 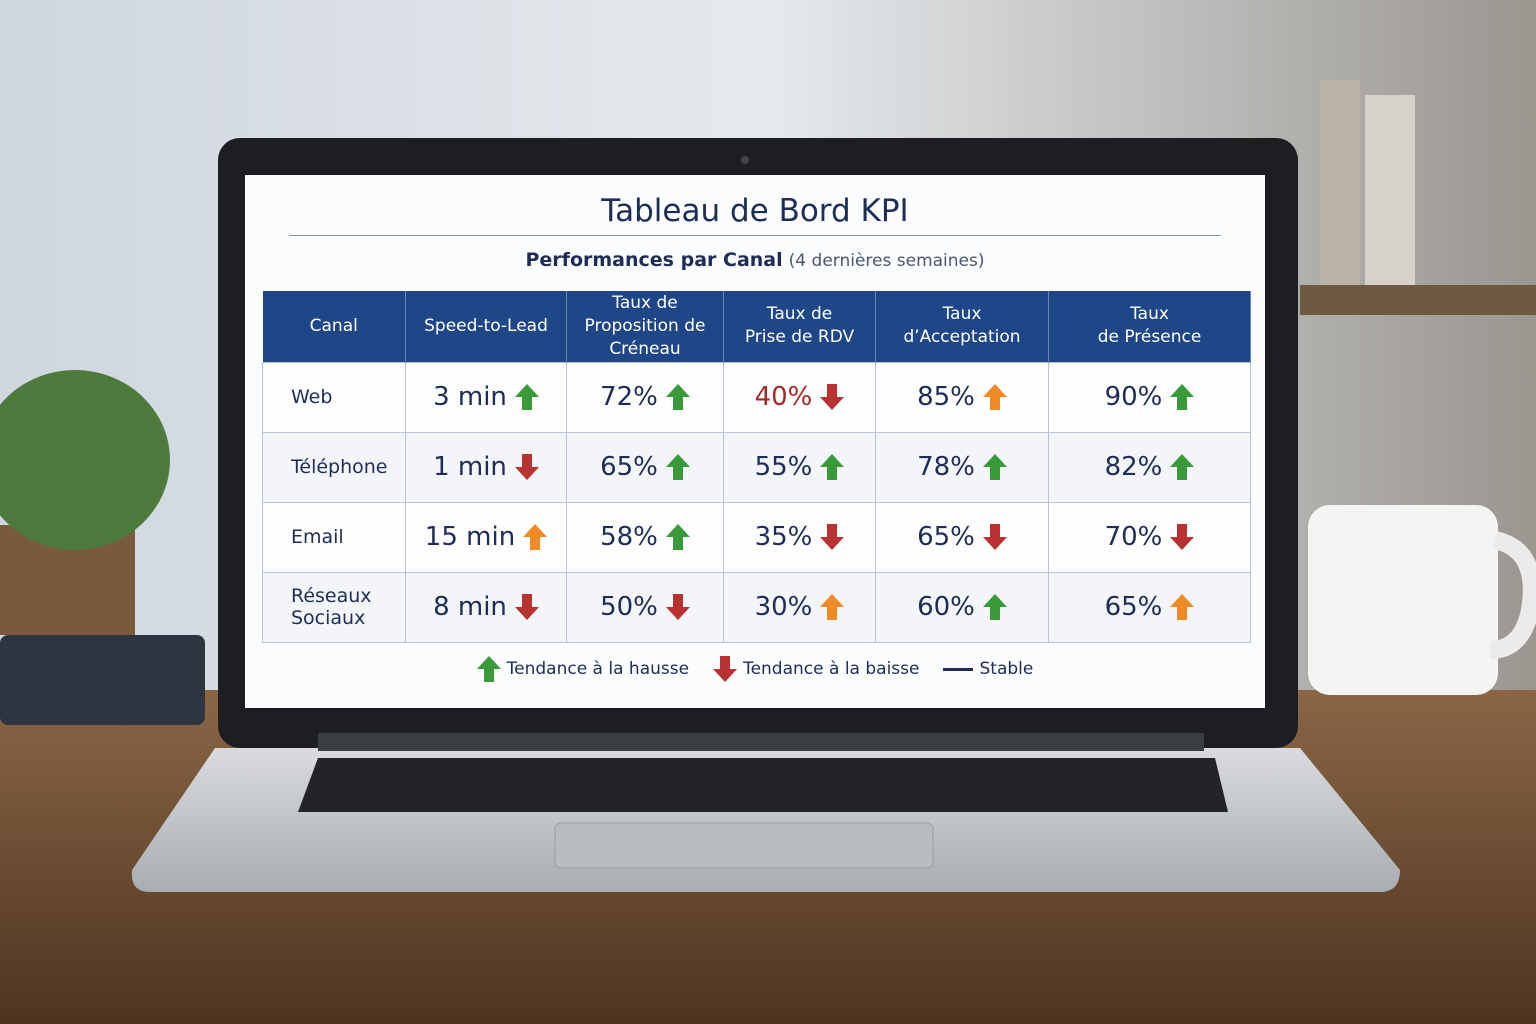 I want to click on cell-value: 90%, so click(x=1133, y=397).